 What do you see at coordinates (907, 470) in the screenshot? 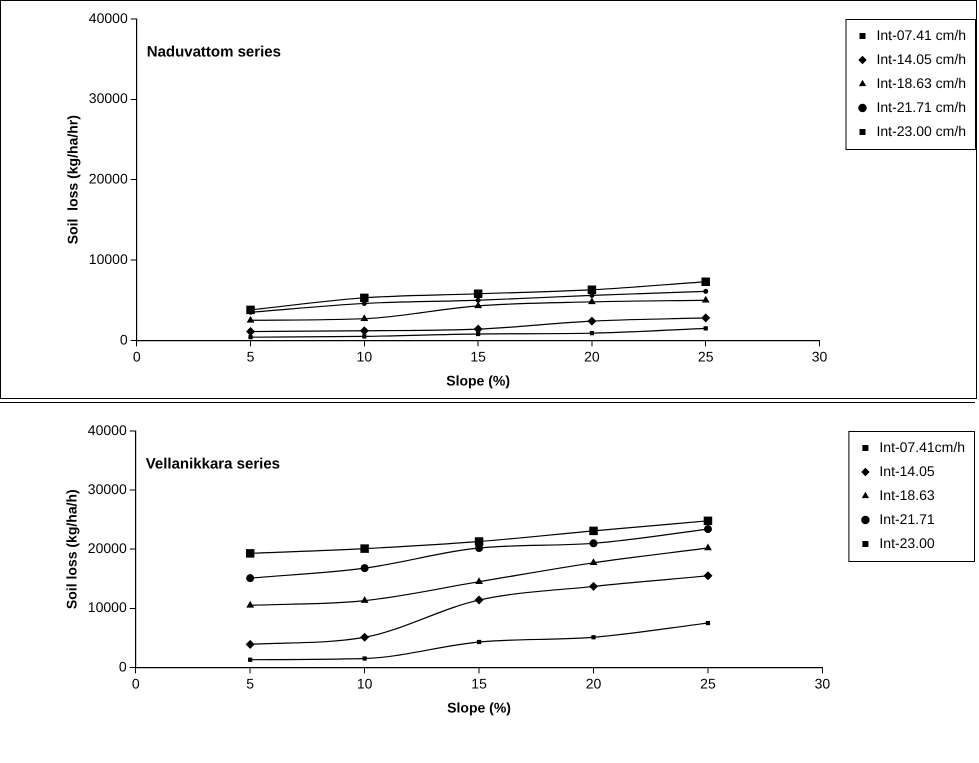
I see `legend-label: Int-14.05` at bounding box center [907, 470].